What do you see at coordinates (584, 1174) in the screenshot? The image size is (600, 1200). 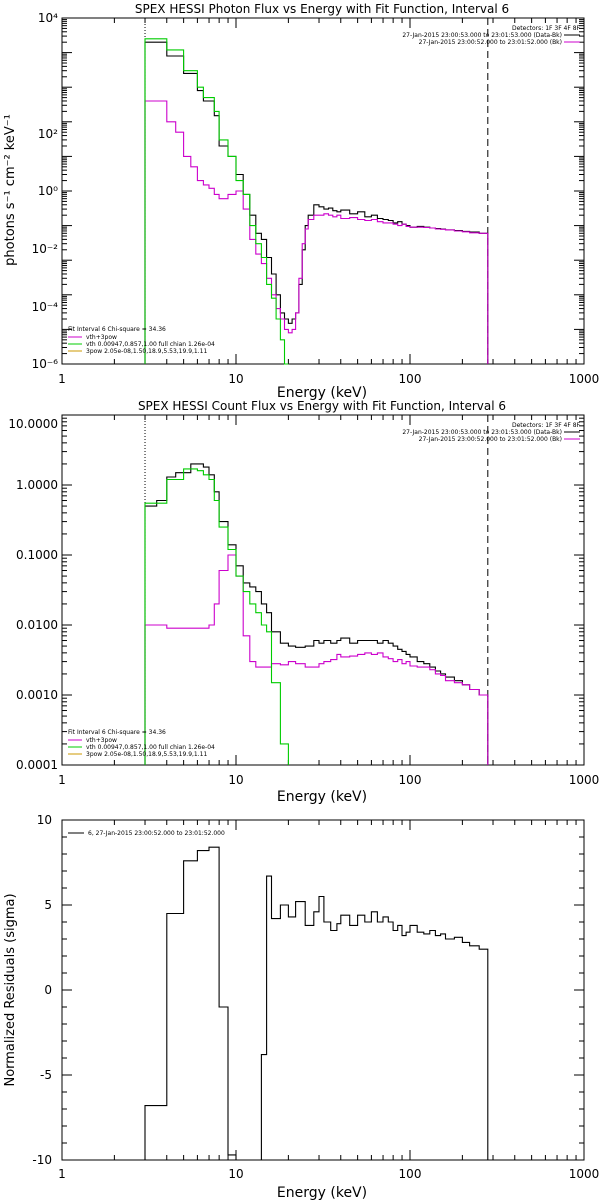 I see `panel3-xtick-label: 1000` at bounding box center [584, 1174].